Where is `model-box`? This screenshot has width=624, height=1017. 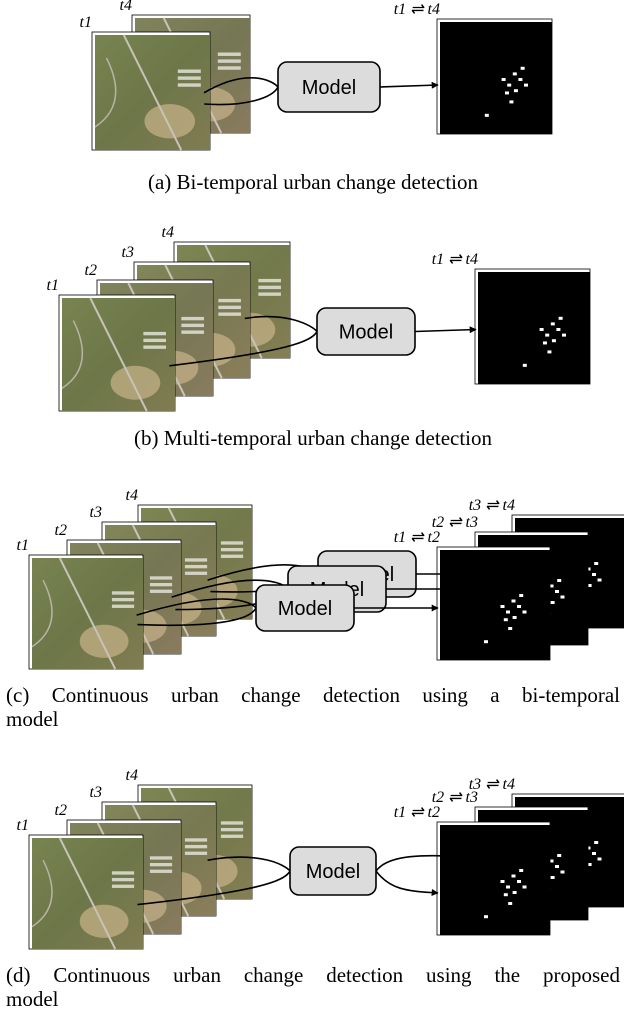 model-box is located at coordinates (333, 871).